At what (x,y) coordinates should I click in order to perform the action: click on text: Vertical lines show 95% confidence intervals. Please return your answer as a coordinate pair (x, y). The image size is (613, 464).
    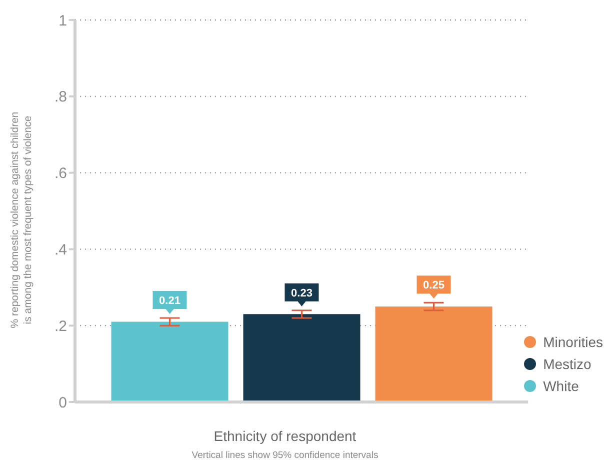
    Looking at the image, I should click on (285, 455).